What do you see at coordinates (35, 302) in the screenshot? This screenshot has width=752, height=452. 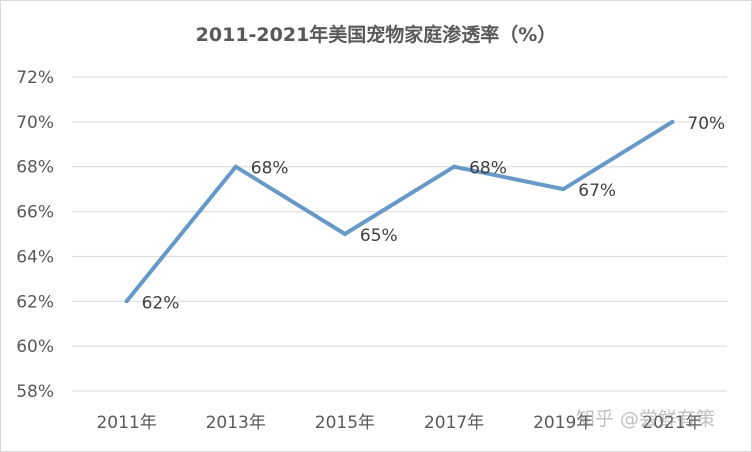 I see `y-tick-label: 62%` at bounding box center [35, 302].